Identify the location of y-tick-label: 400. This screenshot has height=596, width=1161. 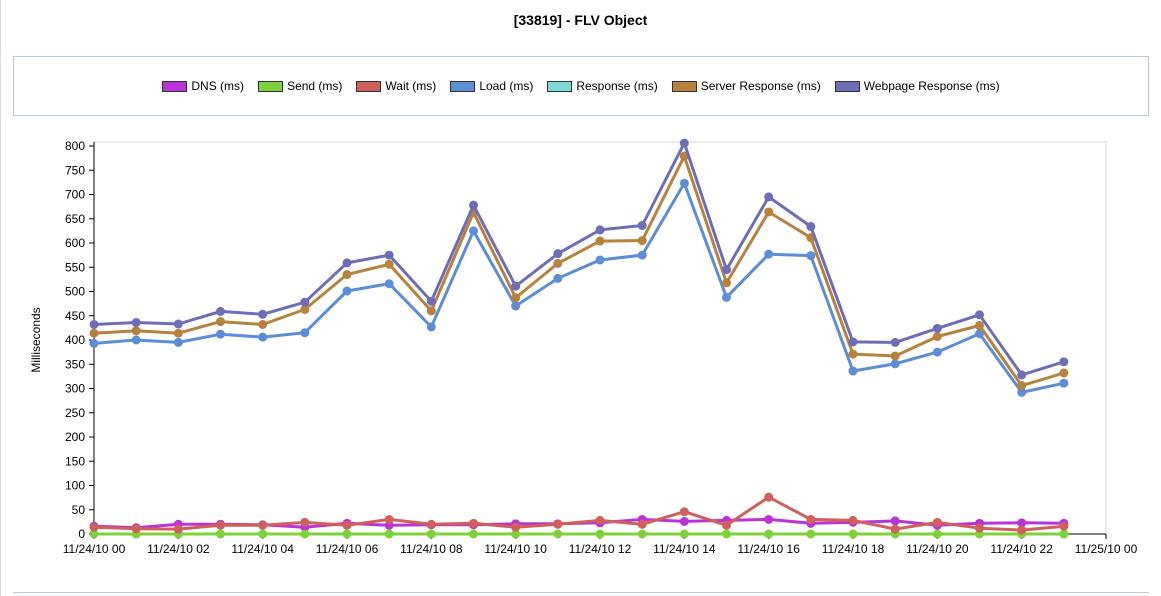
(75, 340).